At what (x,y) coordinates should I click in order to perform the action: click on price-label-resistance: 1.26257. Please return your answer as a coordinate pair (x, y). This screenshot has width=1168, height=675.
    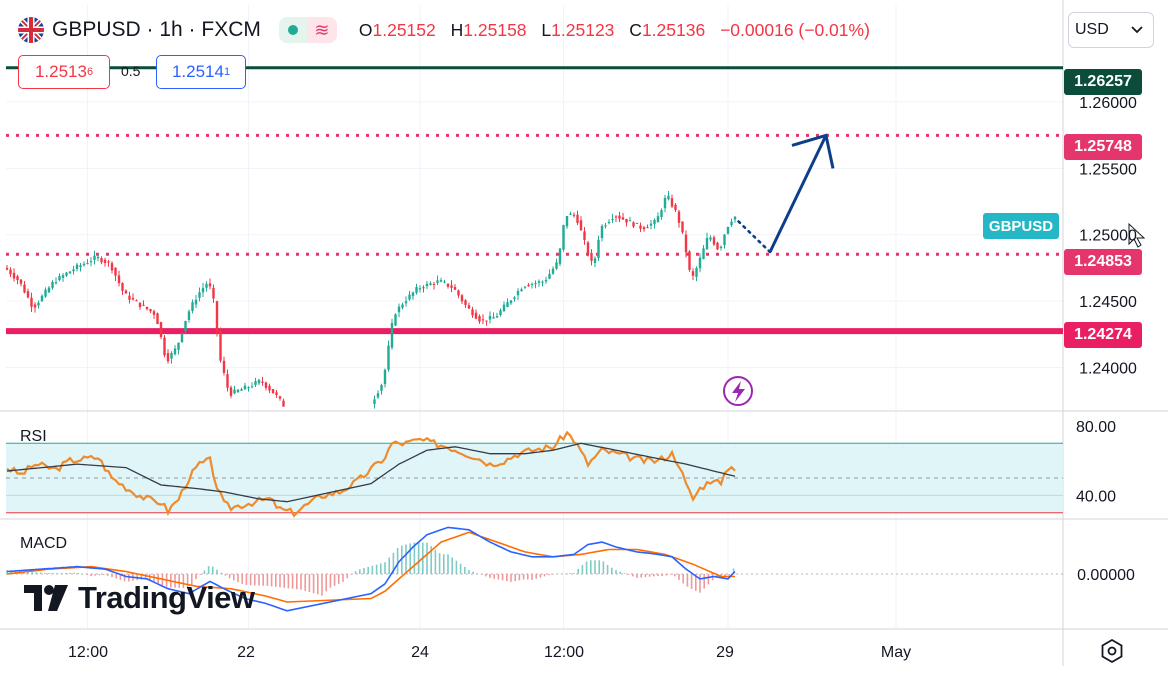
    Looking at the image, I should click on (1103, 82).